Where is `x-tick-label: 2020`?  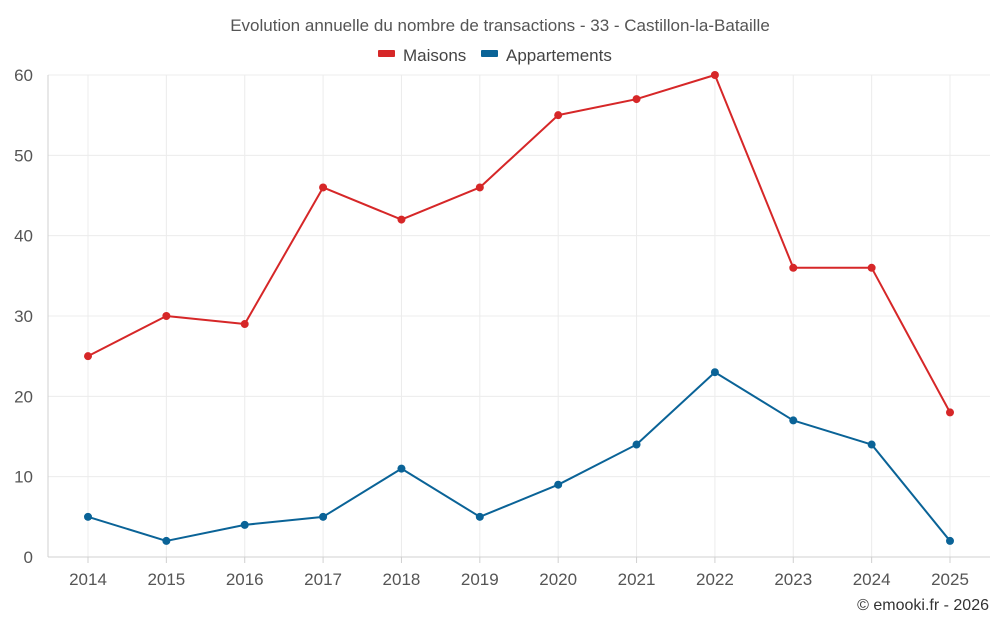
x-tick-label: 2020 is located at coordinates (558, 579).